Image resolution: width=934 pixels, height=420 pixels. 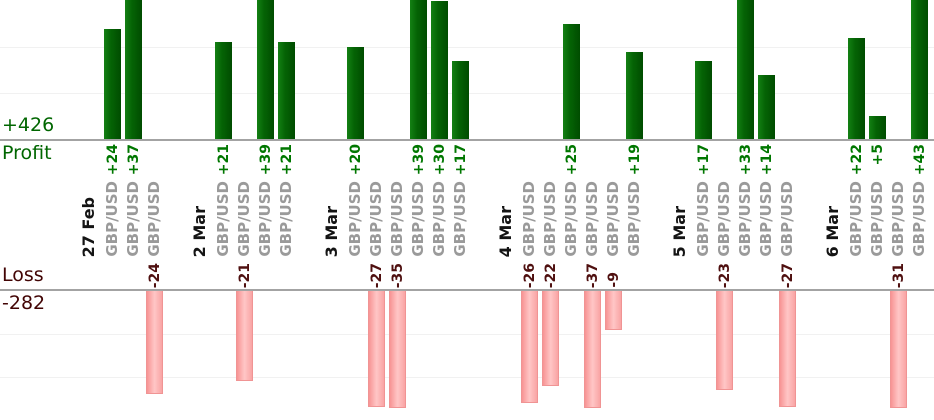 What do you see at coordinates (265, 159) in the screenshot?
I see `profit-value-label-wrap: +39` at bounding box center [265, 159].